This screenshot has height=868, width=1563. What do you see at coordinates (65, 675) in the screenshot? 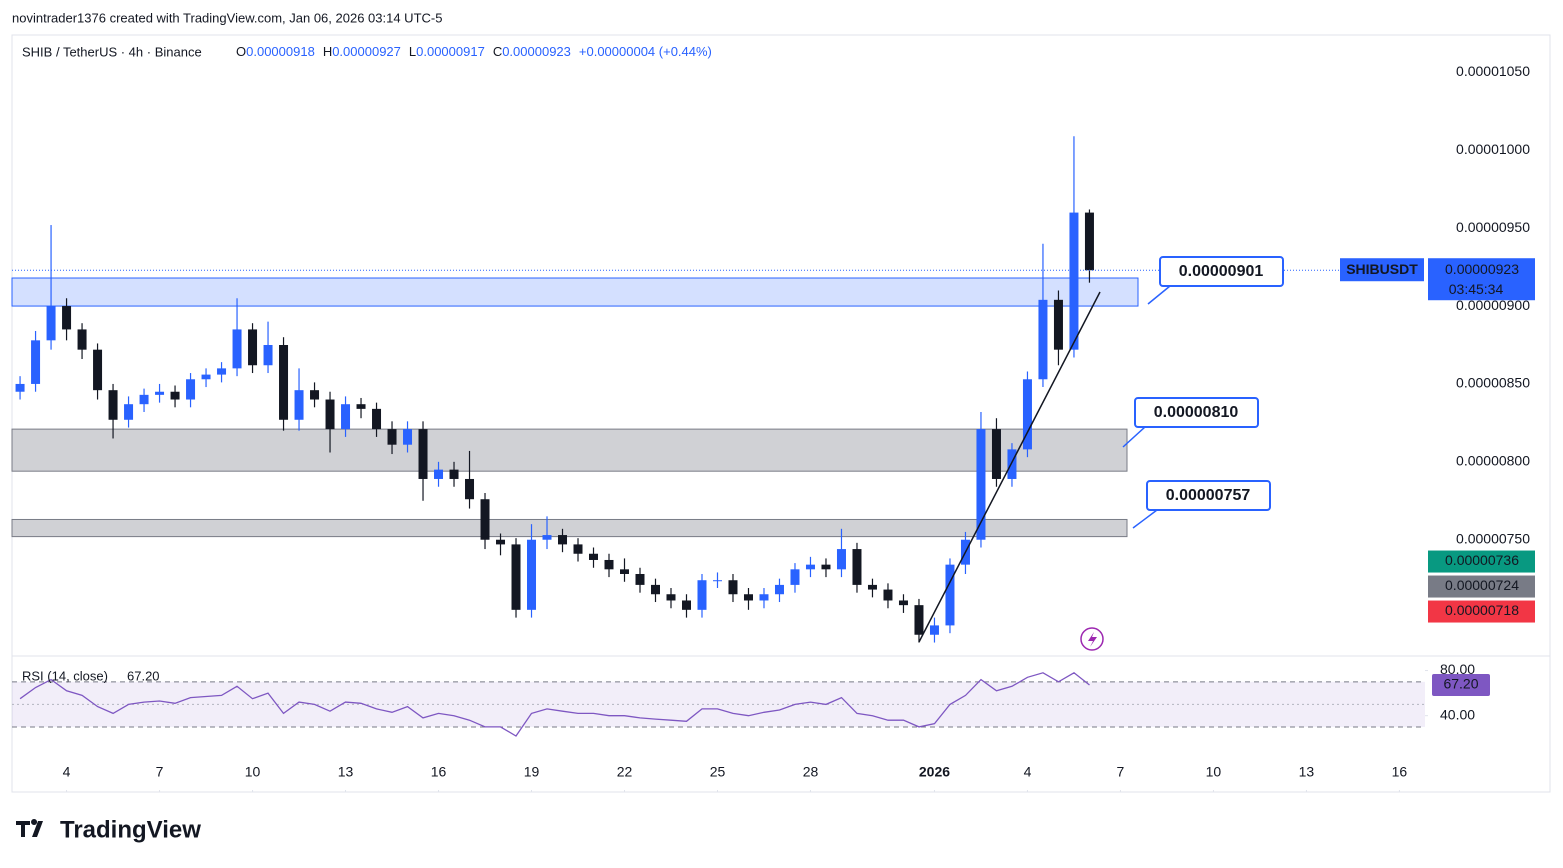
I see `rsi-title: RSI (14, close)` at bounding box center [65, 675].